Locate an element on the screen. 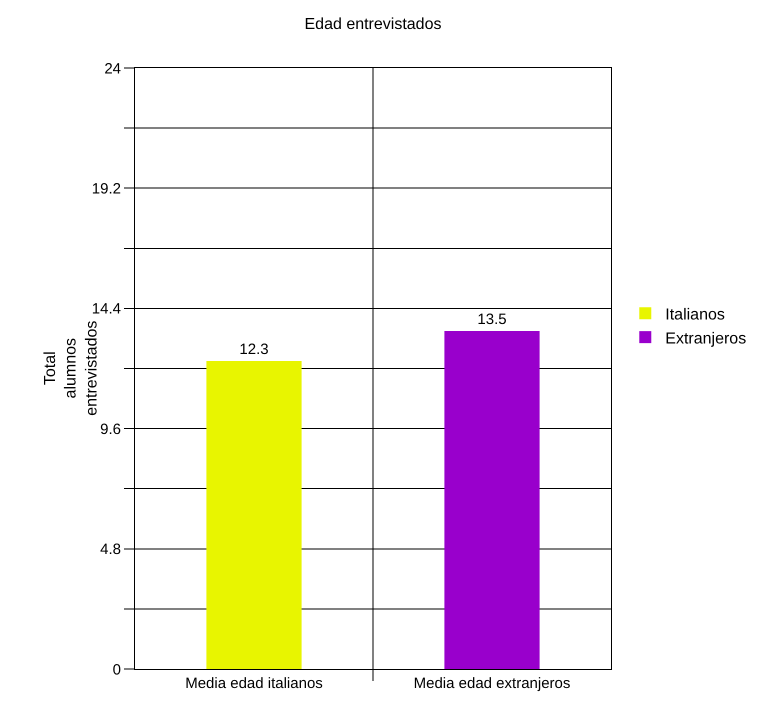 The height and width of the screenshot is (704, 763). y-axis-title: Total alumnos entrevistados is located at coordinates (71, 368).